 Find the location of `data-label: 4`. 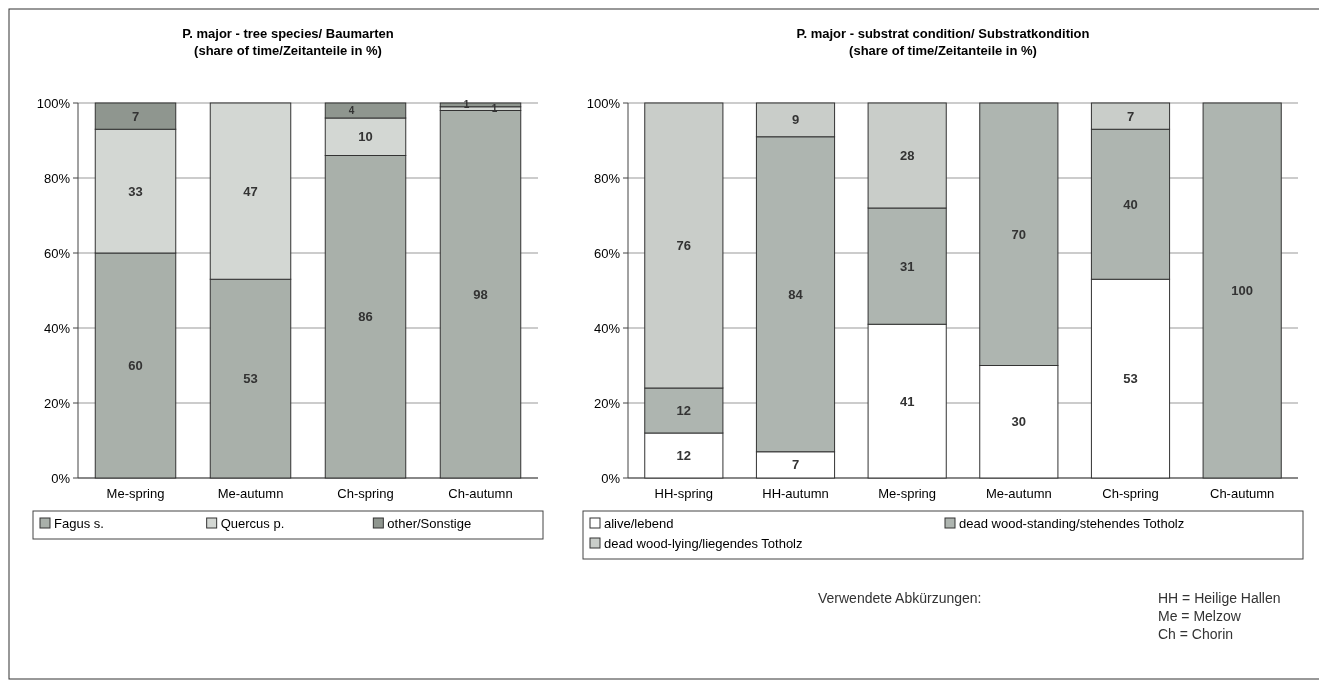

data-label: 4 is located at coordinates (351, 110).